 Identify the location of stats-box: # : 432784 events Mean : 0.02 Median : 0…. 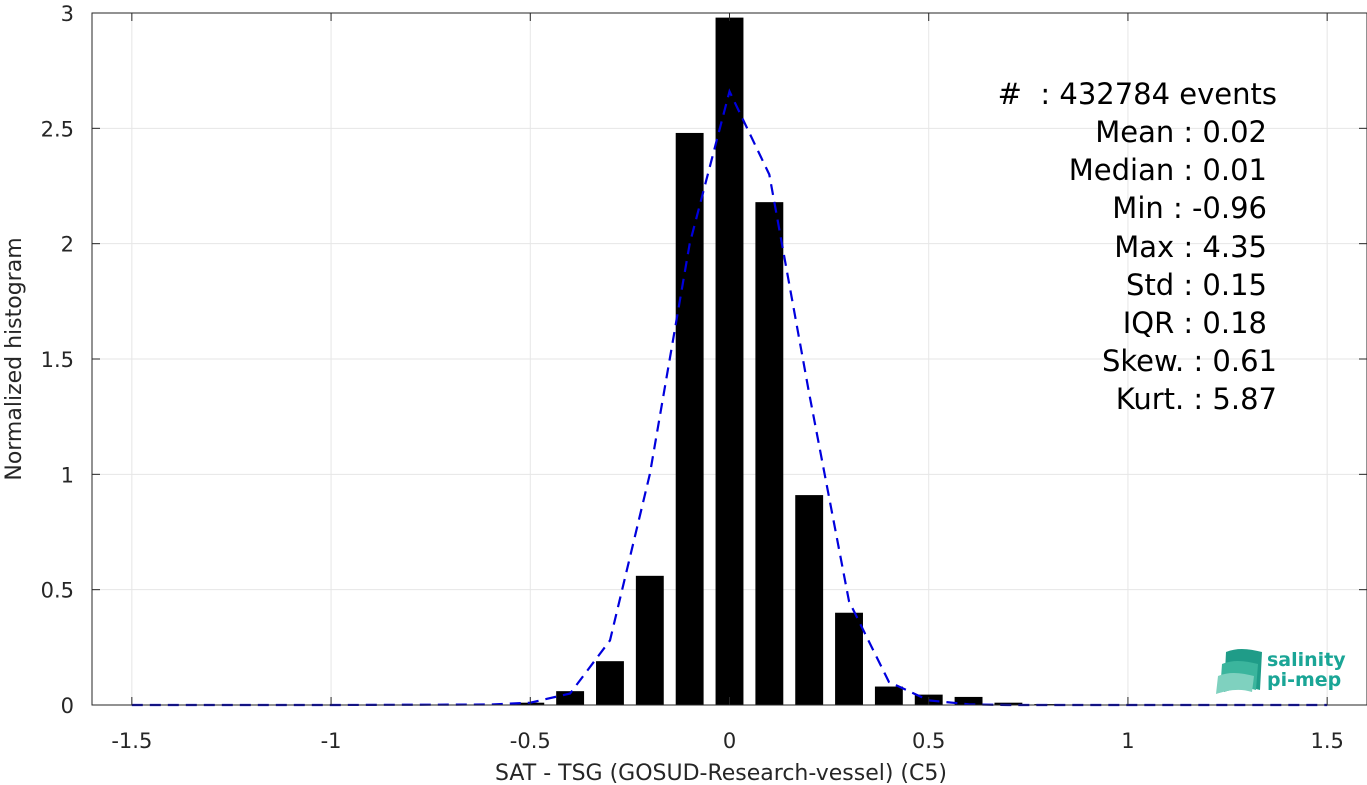
(1137, 246).